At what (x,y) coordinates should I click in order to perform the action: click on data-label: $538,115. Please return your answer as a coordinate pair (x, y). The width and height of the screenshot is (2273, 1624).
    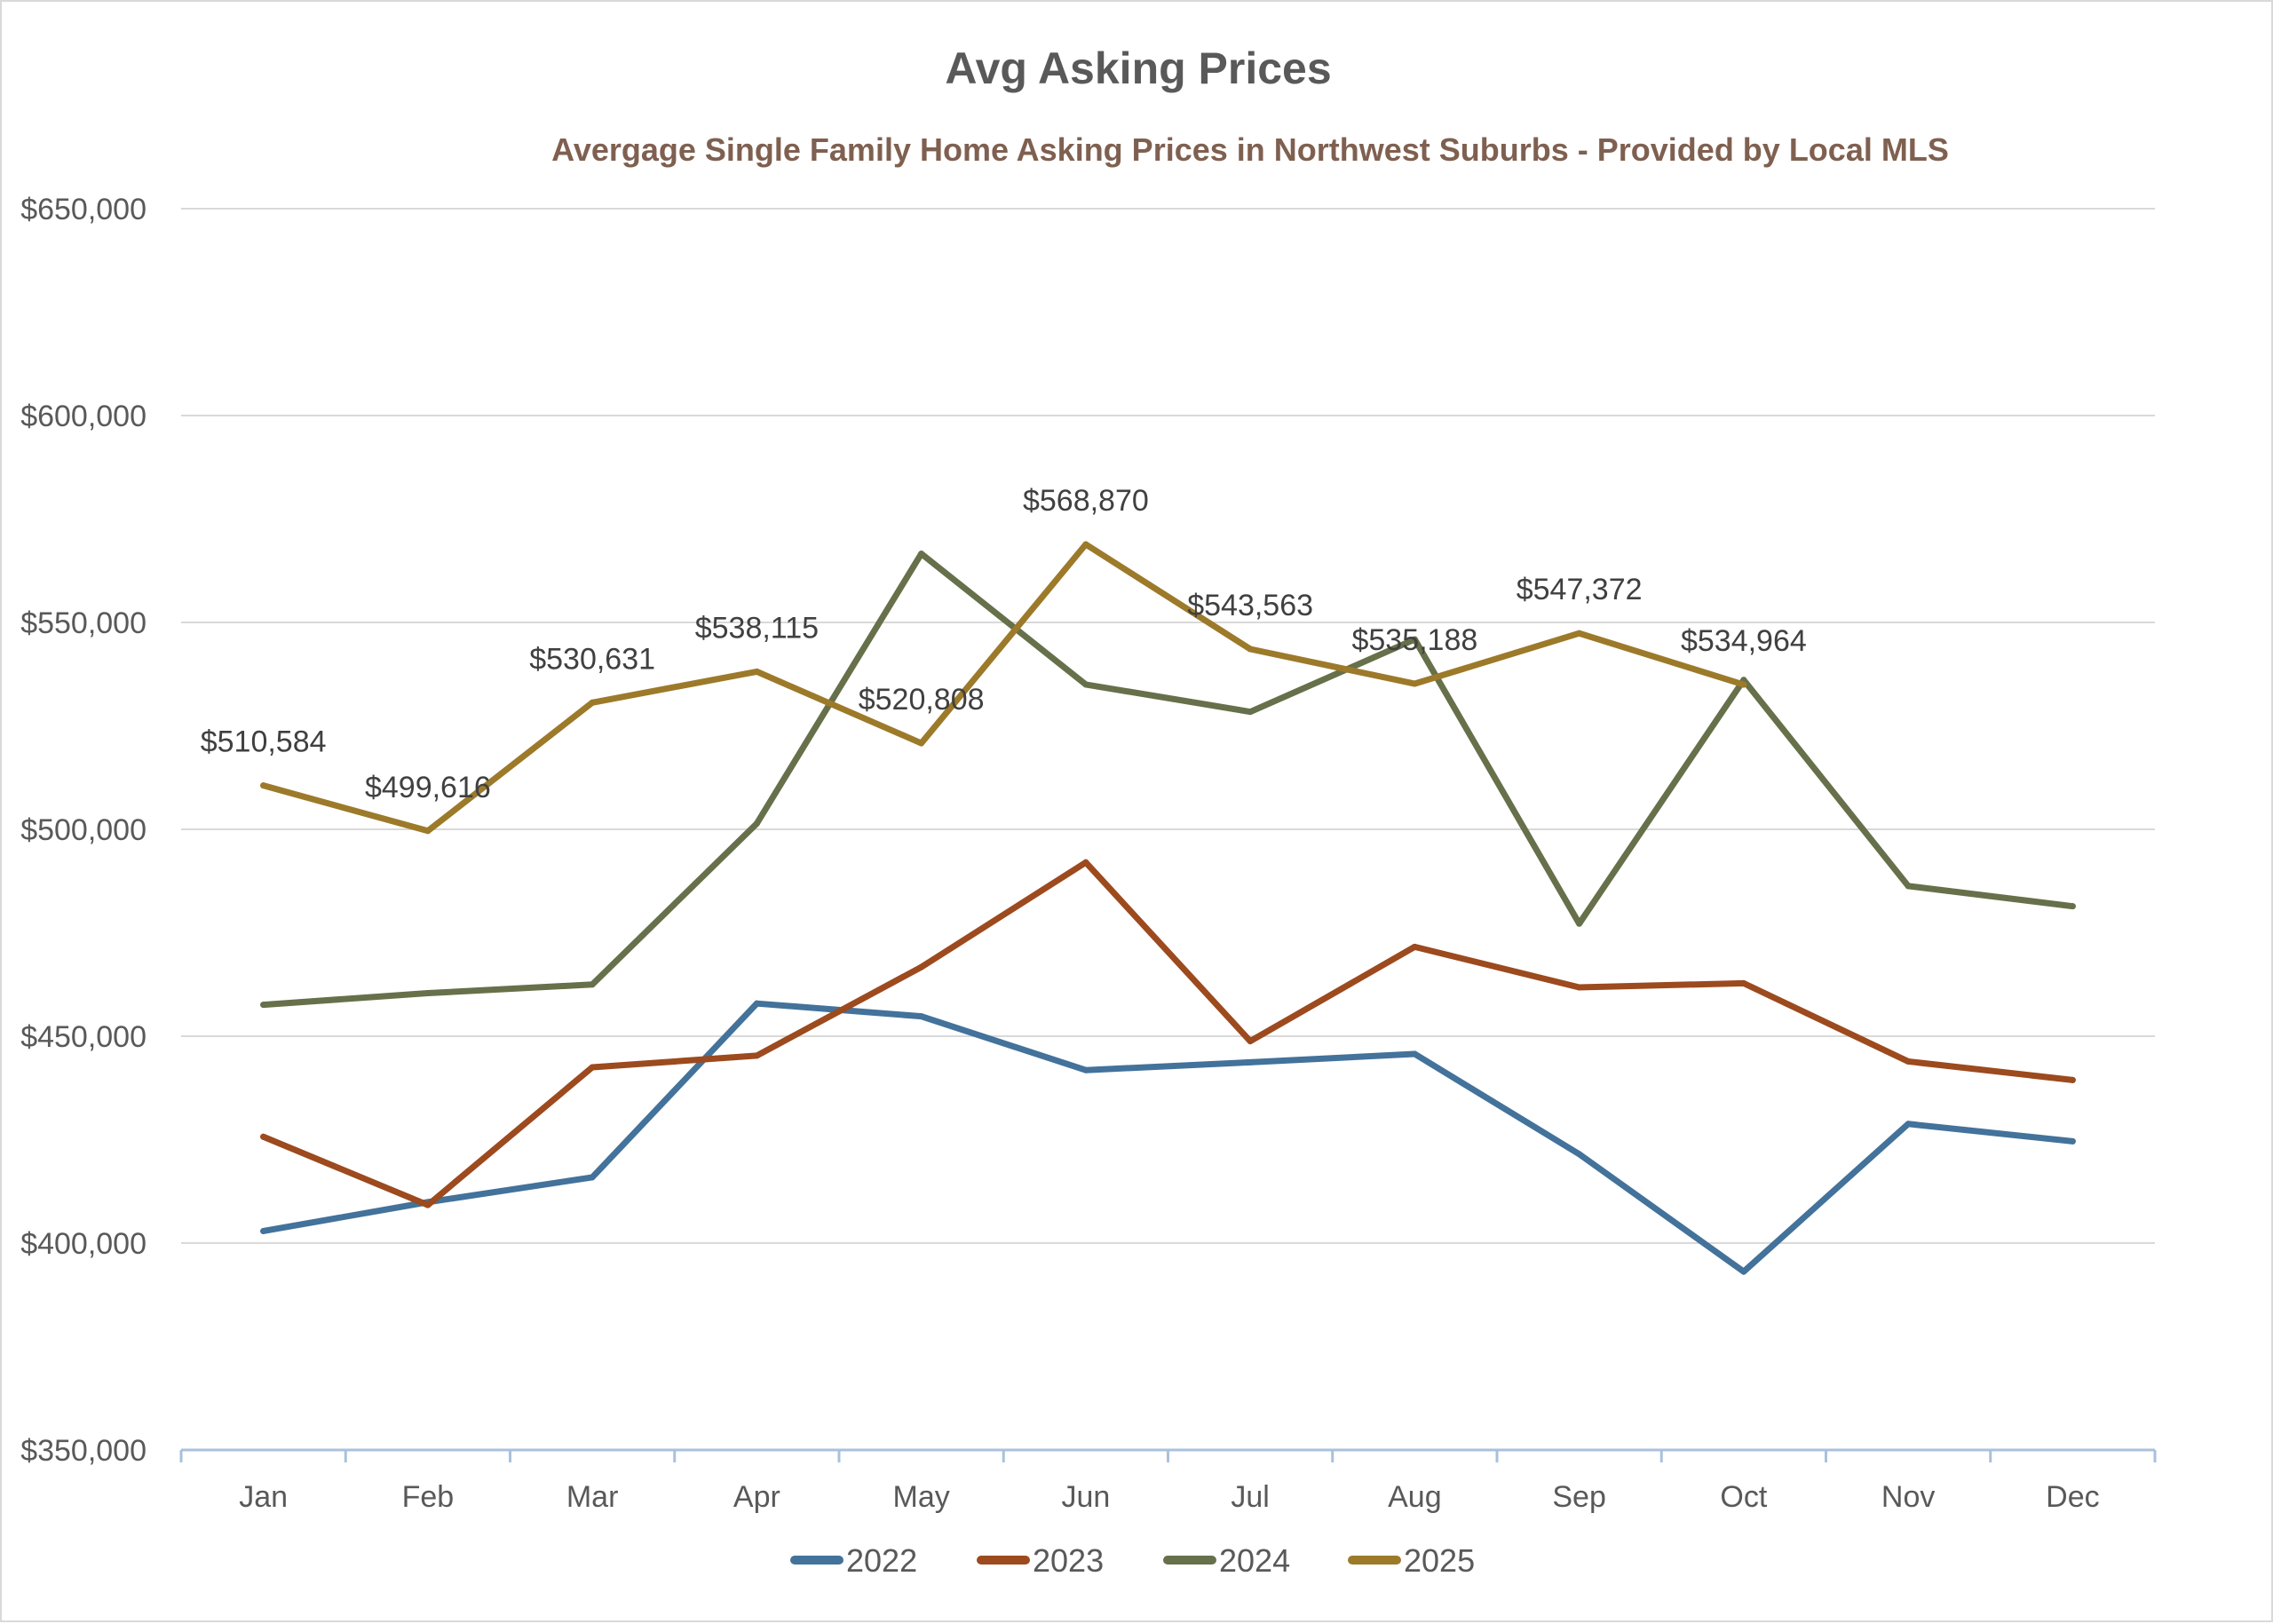
    Looking at the image, I should click on (757, 628).